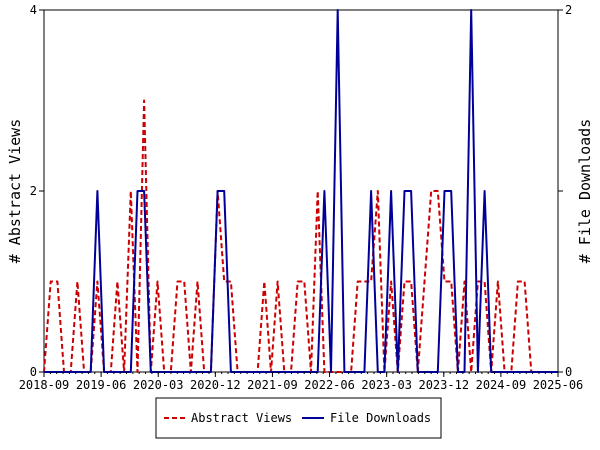 Image resolution: width=600 pixels, height=450 pixels. What do you see at coordinates (568, 372) in the screenshot?
I see `y-right-tick-label: 0` at bounding box center [568, 372].